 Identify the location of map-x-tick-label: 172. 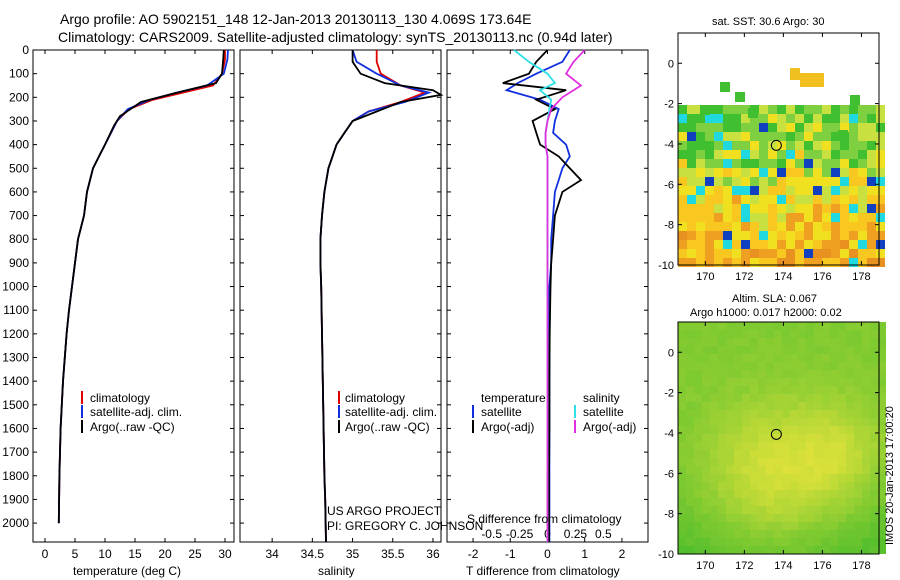
(744, 566).